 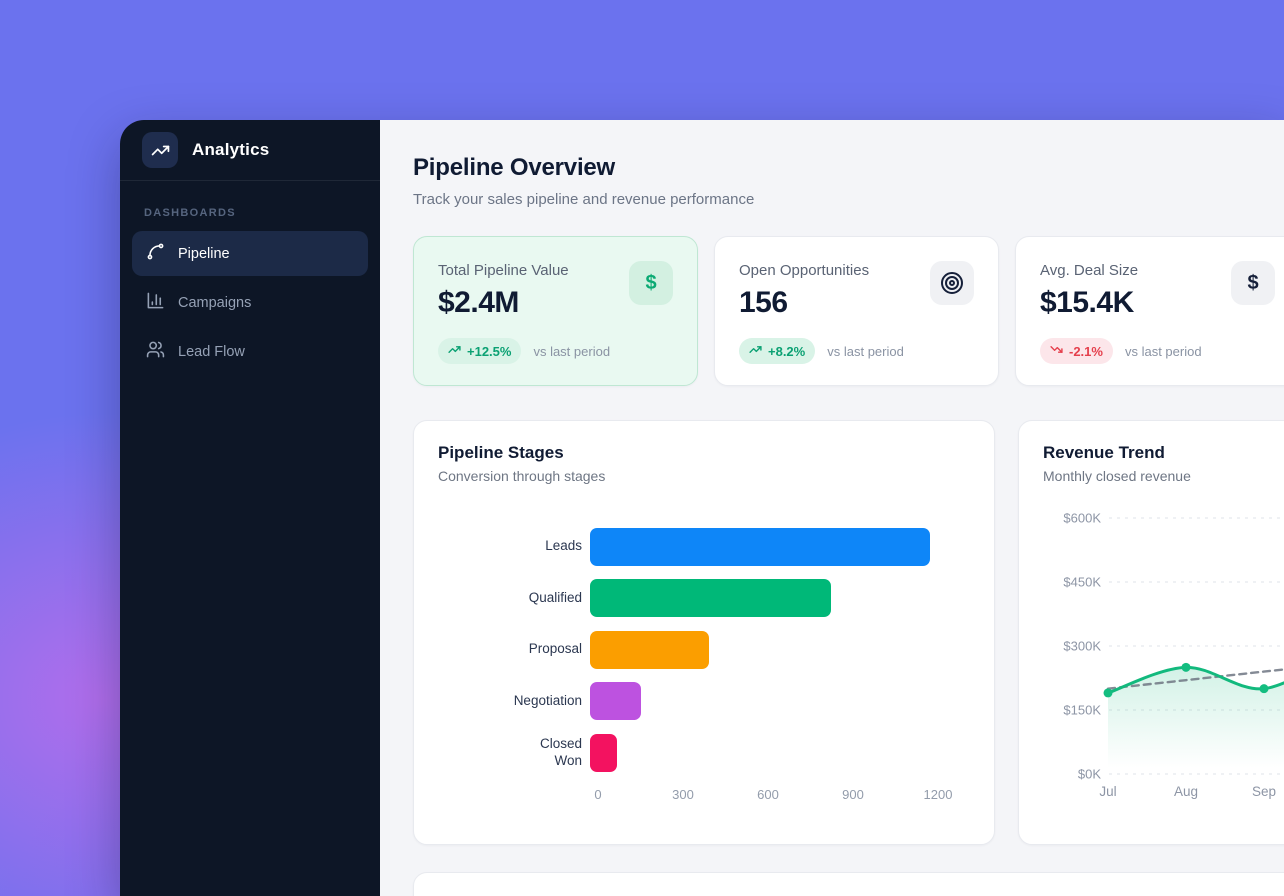 I want to click on x-tick-label: 0, so click(x=598, y=794).